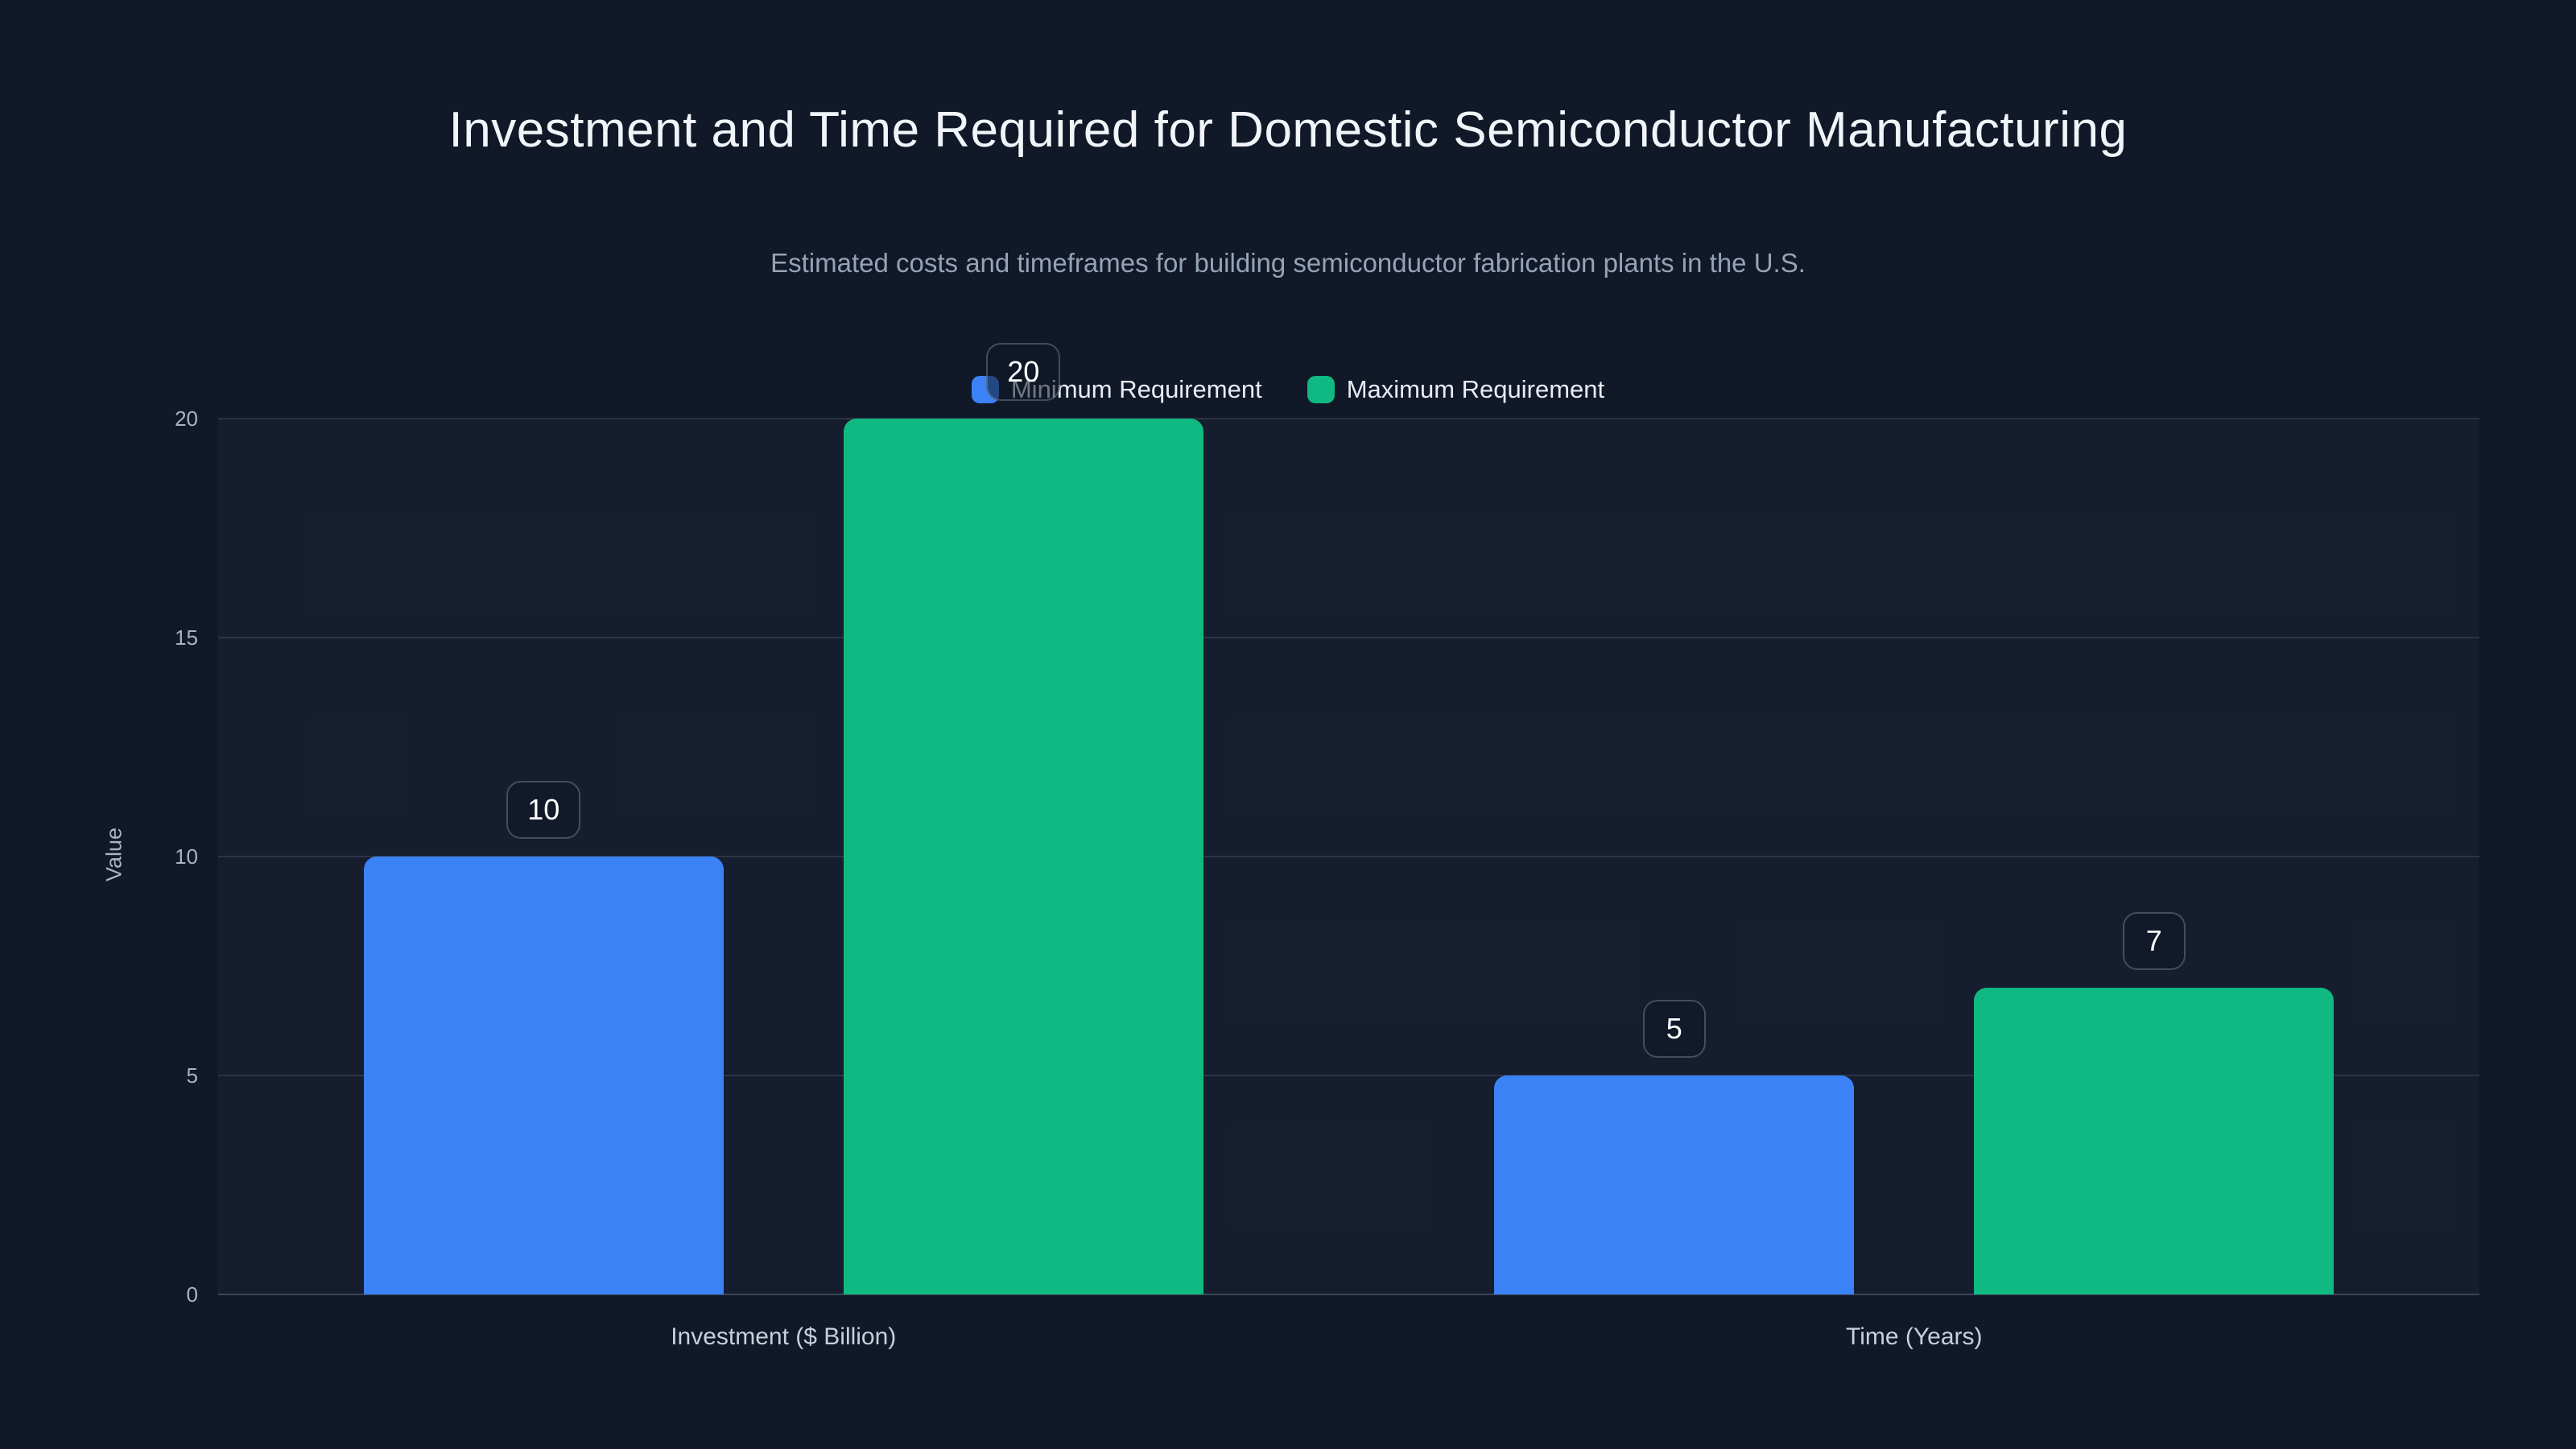 The width and height of the screenshot is (2576, 1449). What do you see at coordinates (186, 419) in the screenshot?
I see `y-tick-label-20: 20` at bounding box center [186, 419].